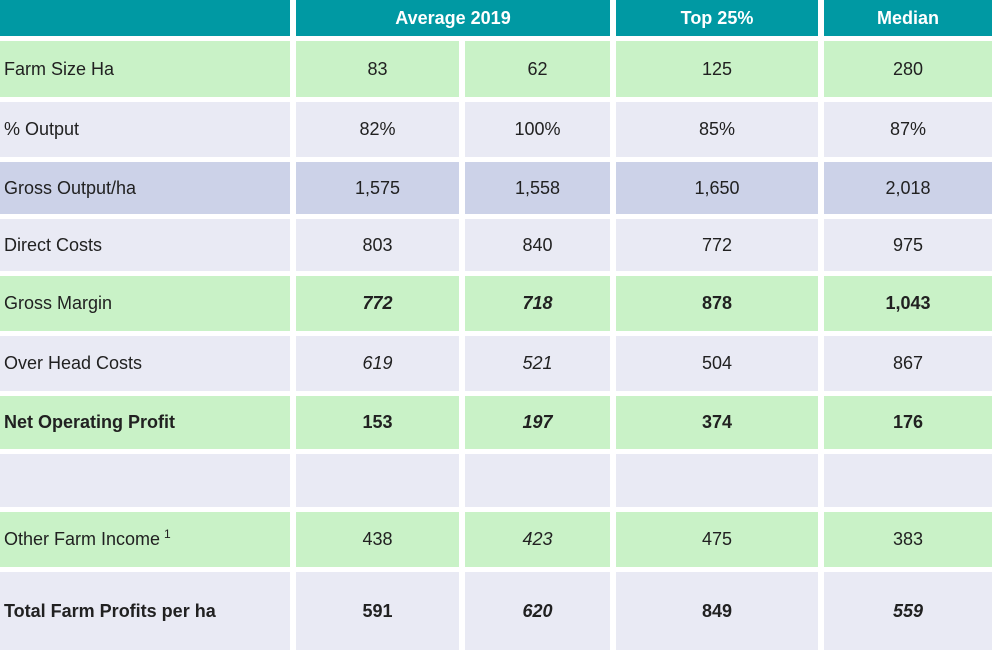 The width and height of the screenshot is (992, 650). What do you see at coordinates (537, 303) in the screenshot?
I see `value-cell: 718` at bounding box center [537, 303].